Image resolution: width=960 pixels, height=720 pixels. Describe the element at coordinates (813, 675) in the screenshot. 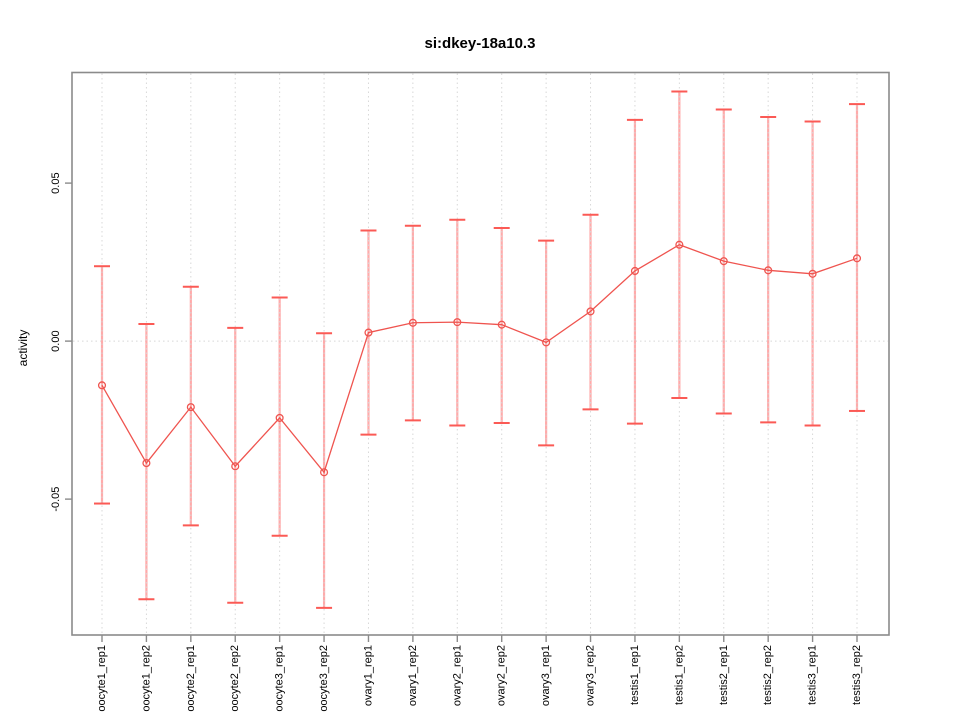

I see `x-tick-label: testis3_rep1` at that location.